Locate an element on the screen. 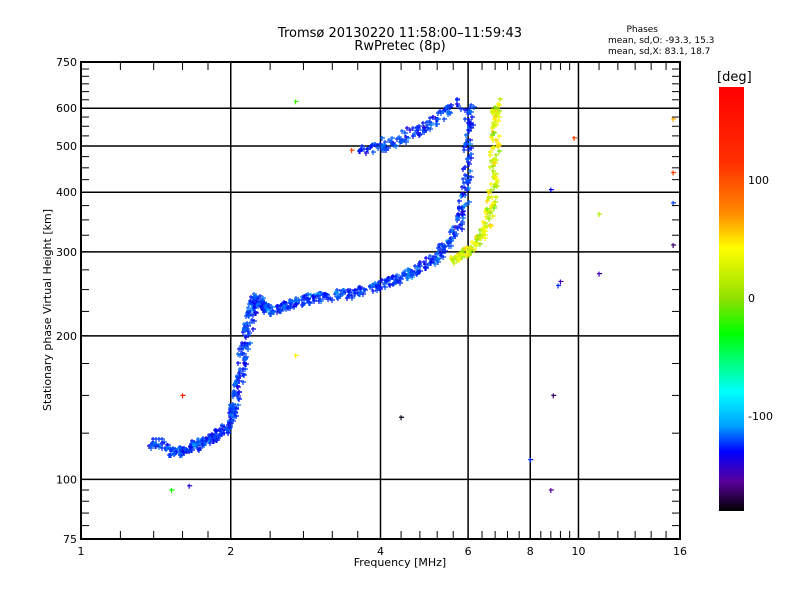 The image size is (800, 600). y-axis-label: Stationary phase Virtual Height [km] is located at coordinates (47, 310).